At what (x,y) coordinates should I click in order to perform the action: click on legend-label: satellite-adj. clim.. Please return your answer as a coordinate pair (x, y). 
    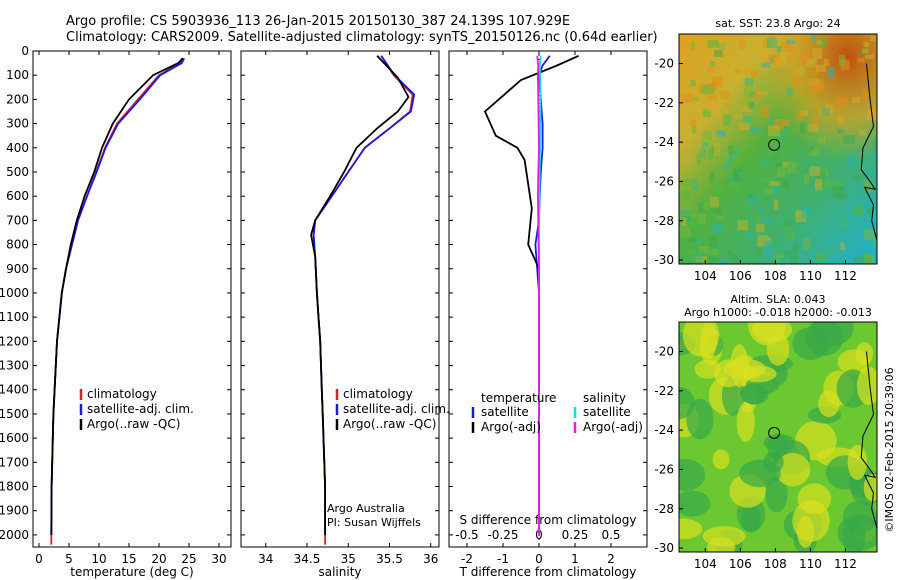
    Looking at the image, I should click on (140, 409).